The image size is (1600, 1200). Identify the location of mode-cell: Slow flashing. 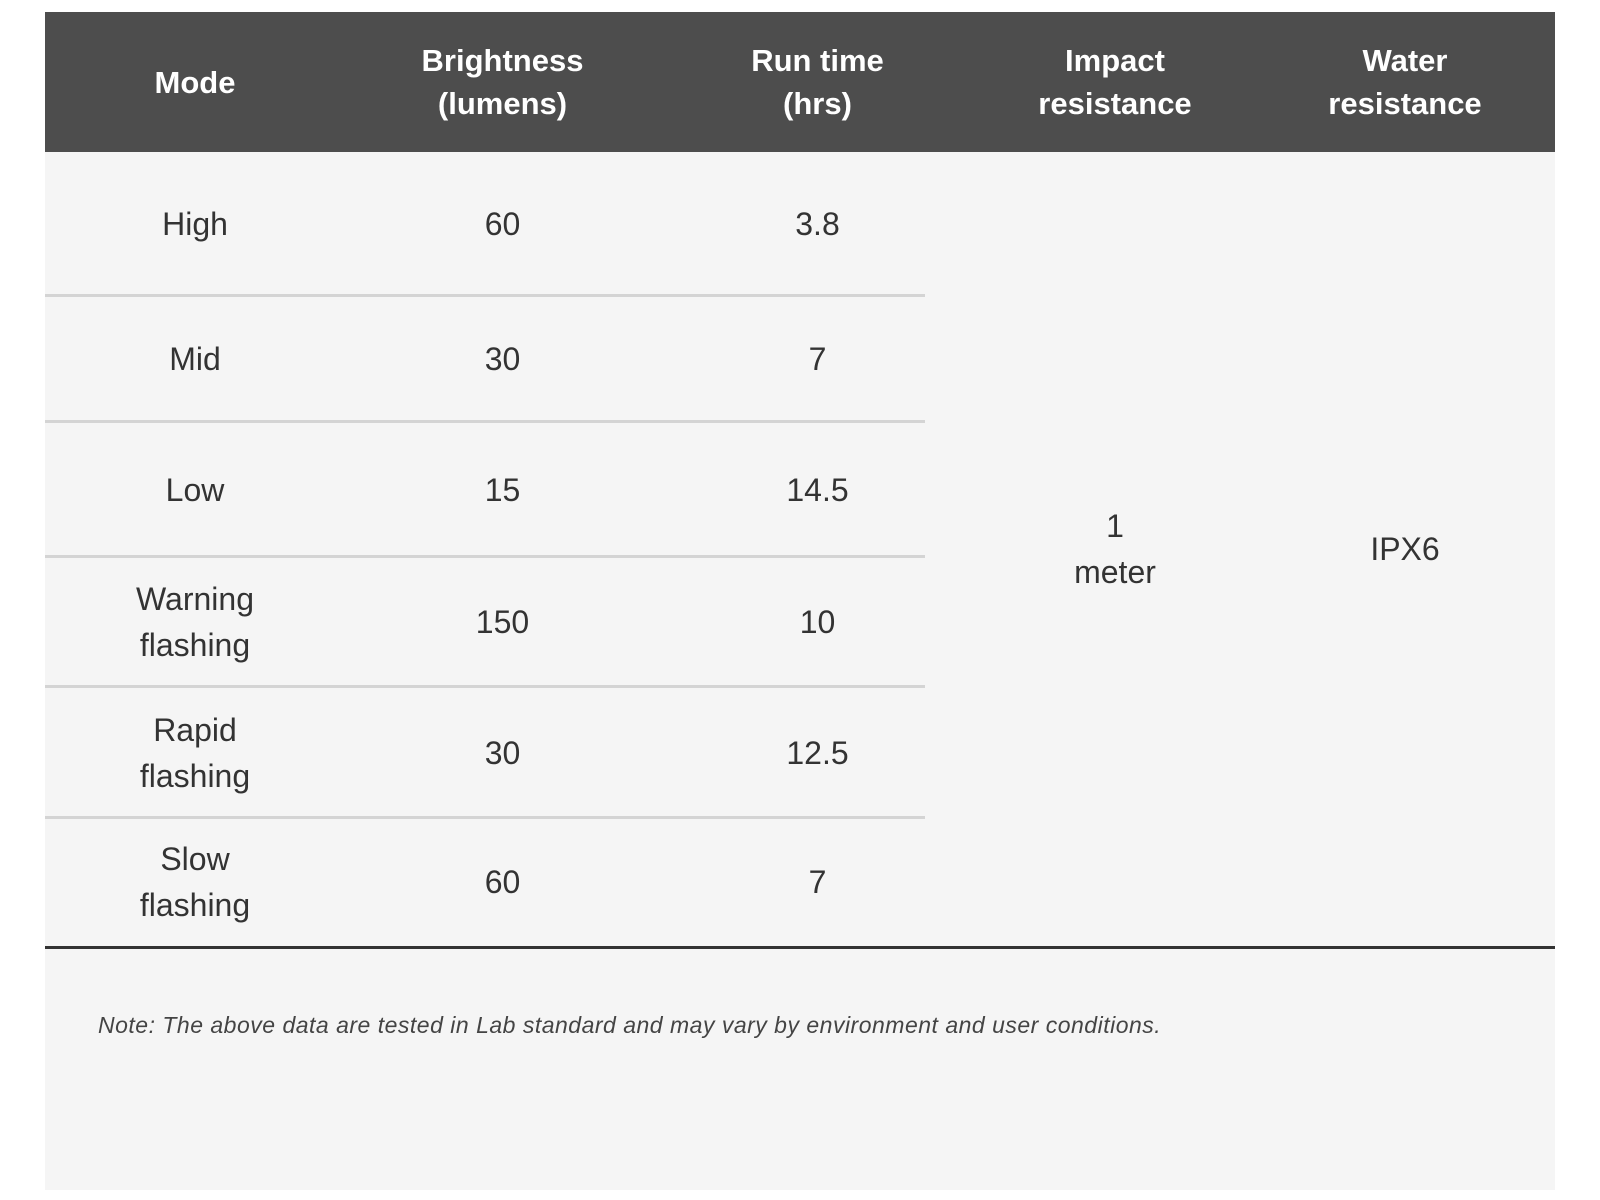
(195, 882).